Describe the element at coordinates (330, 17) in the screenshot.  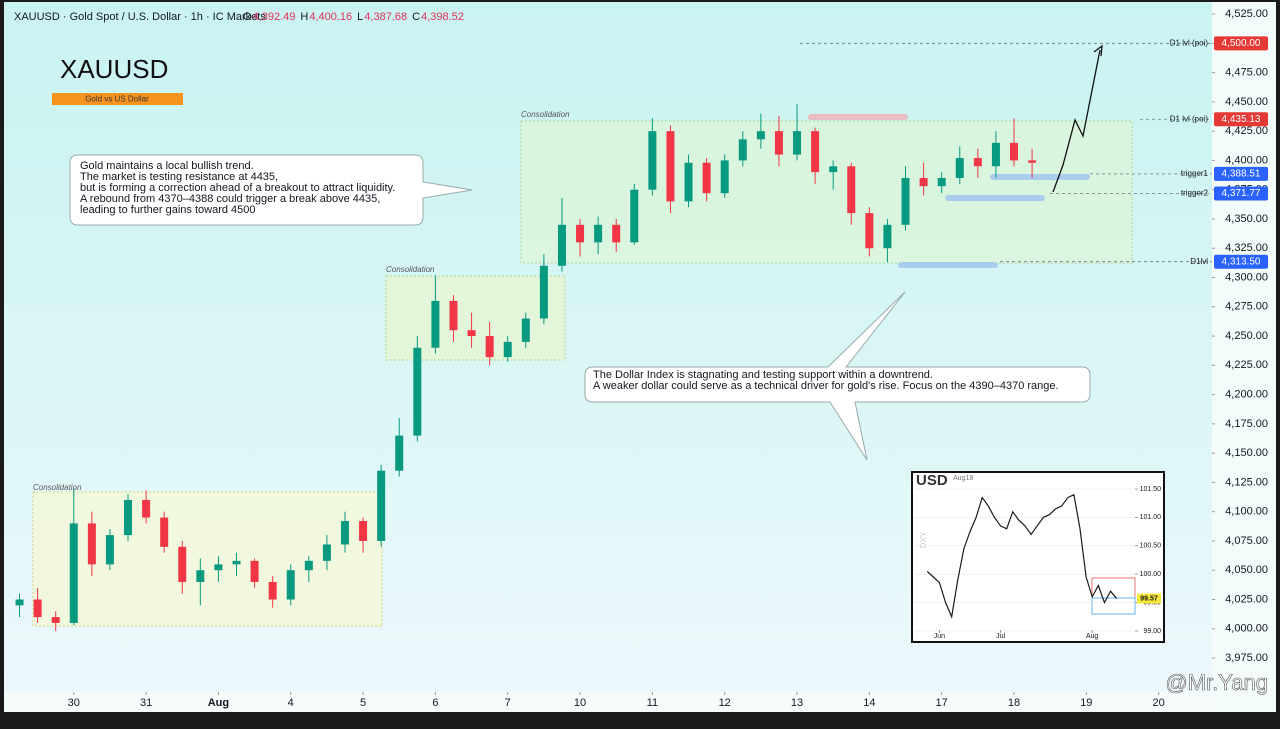
I see `ohlc-value: 4,400.16` at that location.